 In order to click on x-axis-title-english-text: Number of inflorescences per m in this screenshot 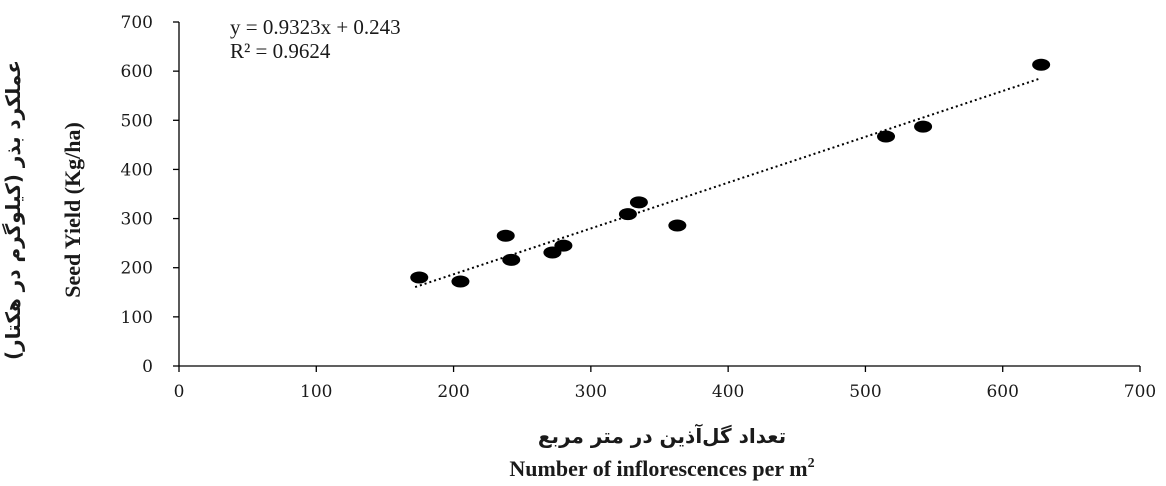, I will do `click(658, 468)`.